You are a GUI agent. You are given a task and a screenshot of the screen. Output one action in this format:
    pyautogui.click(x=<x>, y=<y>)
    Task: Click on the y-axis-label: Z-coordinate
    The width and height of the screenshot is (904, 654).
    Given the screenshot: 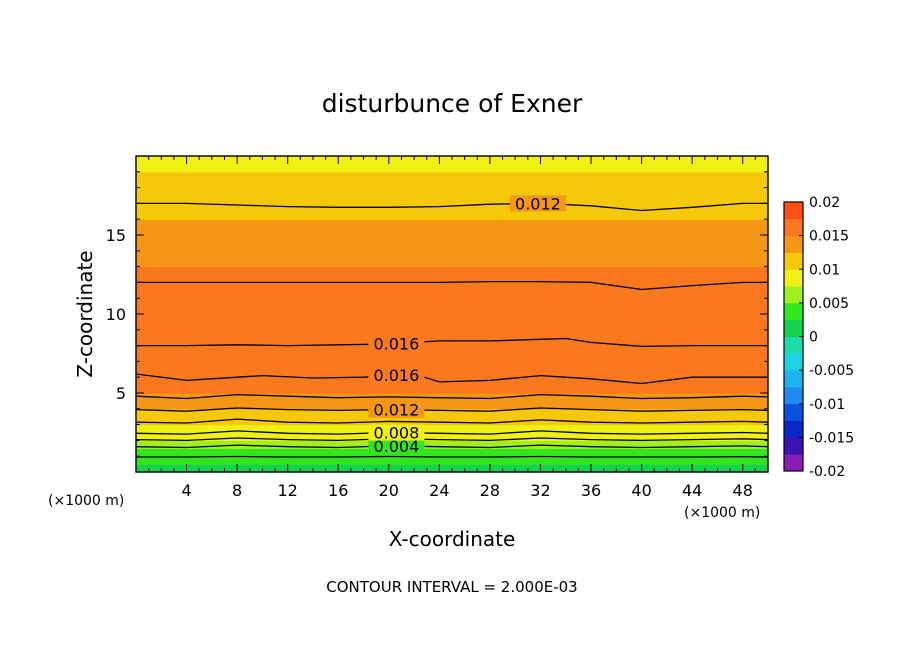 What is the action you would take?
    pyautogui.click(x=85, y=313)
    